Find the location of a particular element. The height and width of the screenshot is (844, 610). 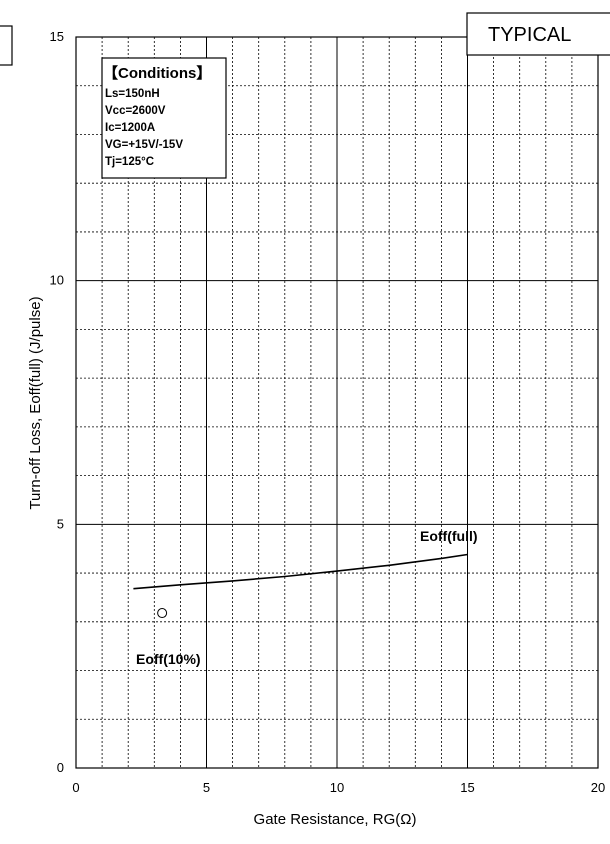

series-label-eoff-full: Eoff(full) is located at coordinates (449, 536).